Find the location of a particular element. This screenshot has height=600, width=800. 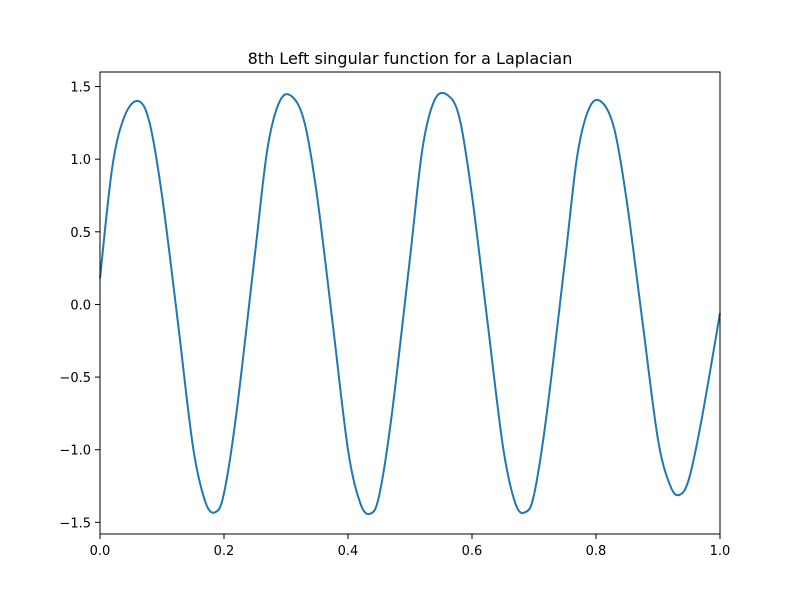

x-tick-label: 0.0 is located at coordinates (100, 551).